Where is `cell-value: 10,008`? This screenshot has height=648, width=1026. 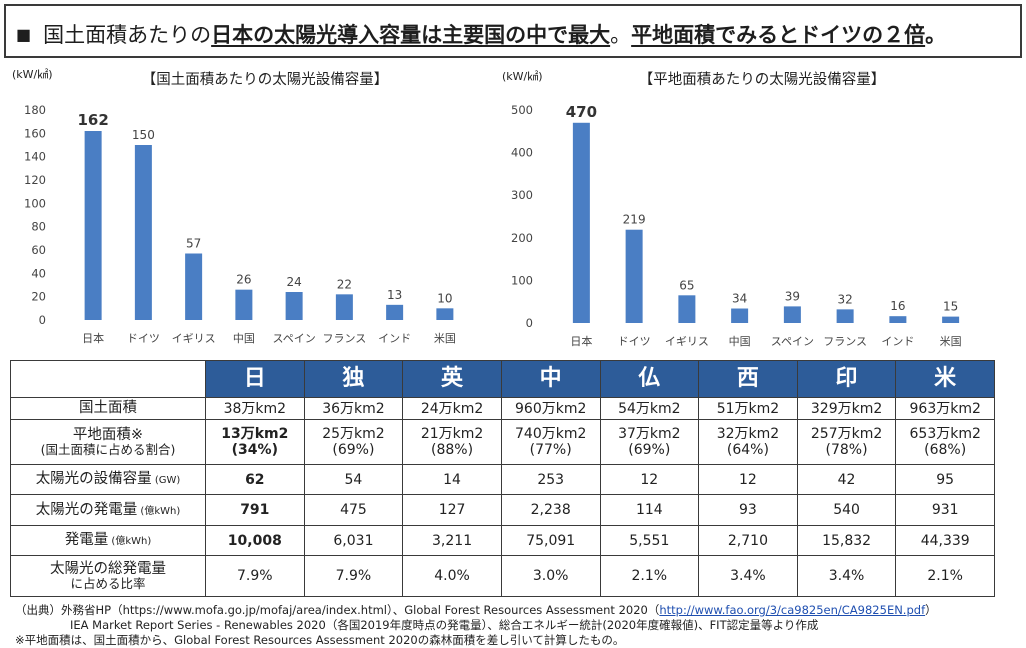
cell-value: 10,008 is located at coordinates (254, 540).